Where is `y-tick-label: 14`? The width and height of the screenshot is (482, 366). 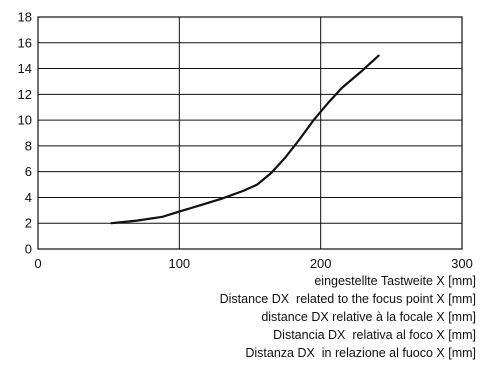 y-tick-label: 14 is located at coordinates (25, 68).